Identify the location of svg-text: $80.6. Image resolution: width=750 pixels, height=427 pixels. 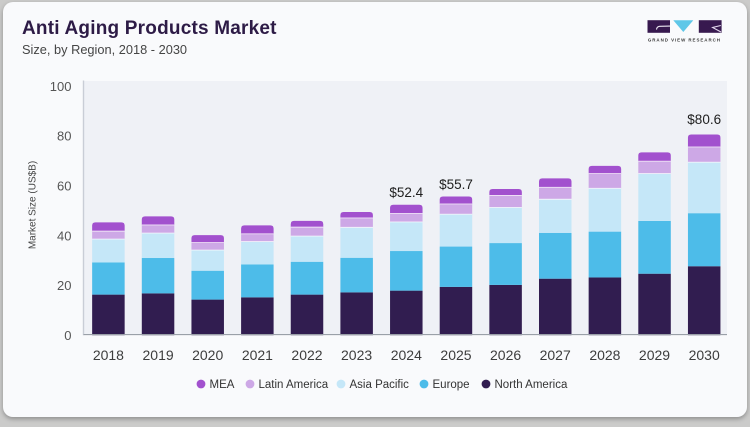
(704, 119).